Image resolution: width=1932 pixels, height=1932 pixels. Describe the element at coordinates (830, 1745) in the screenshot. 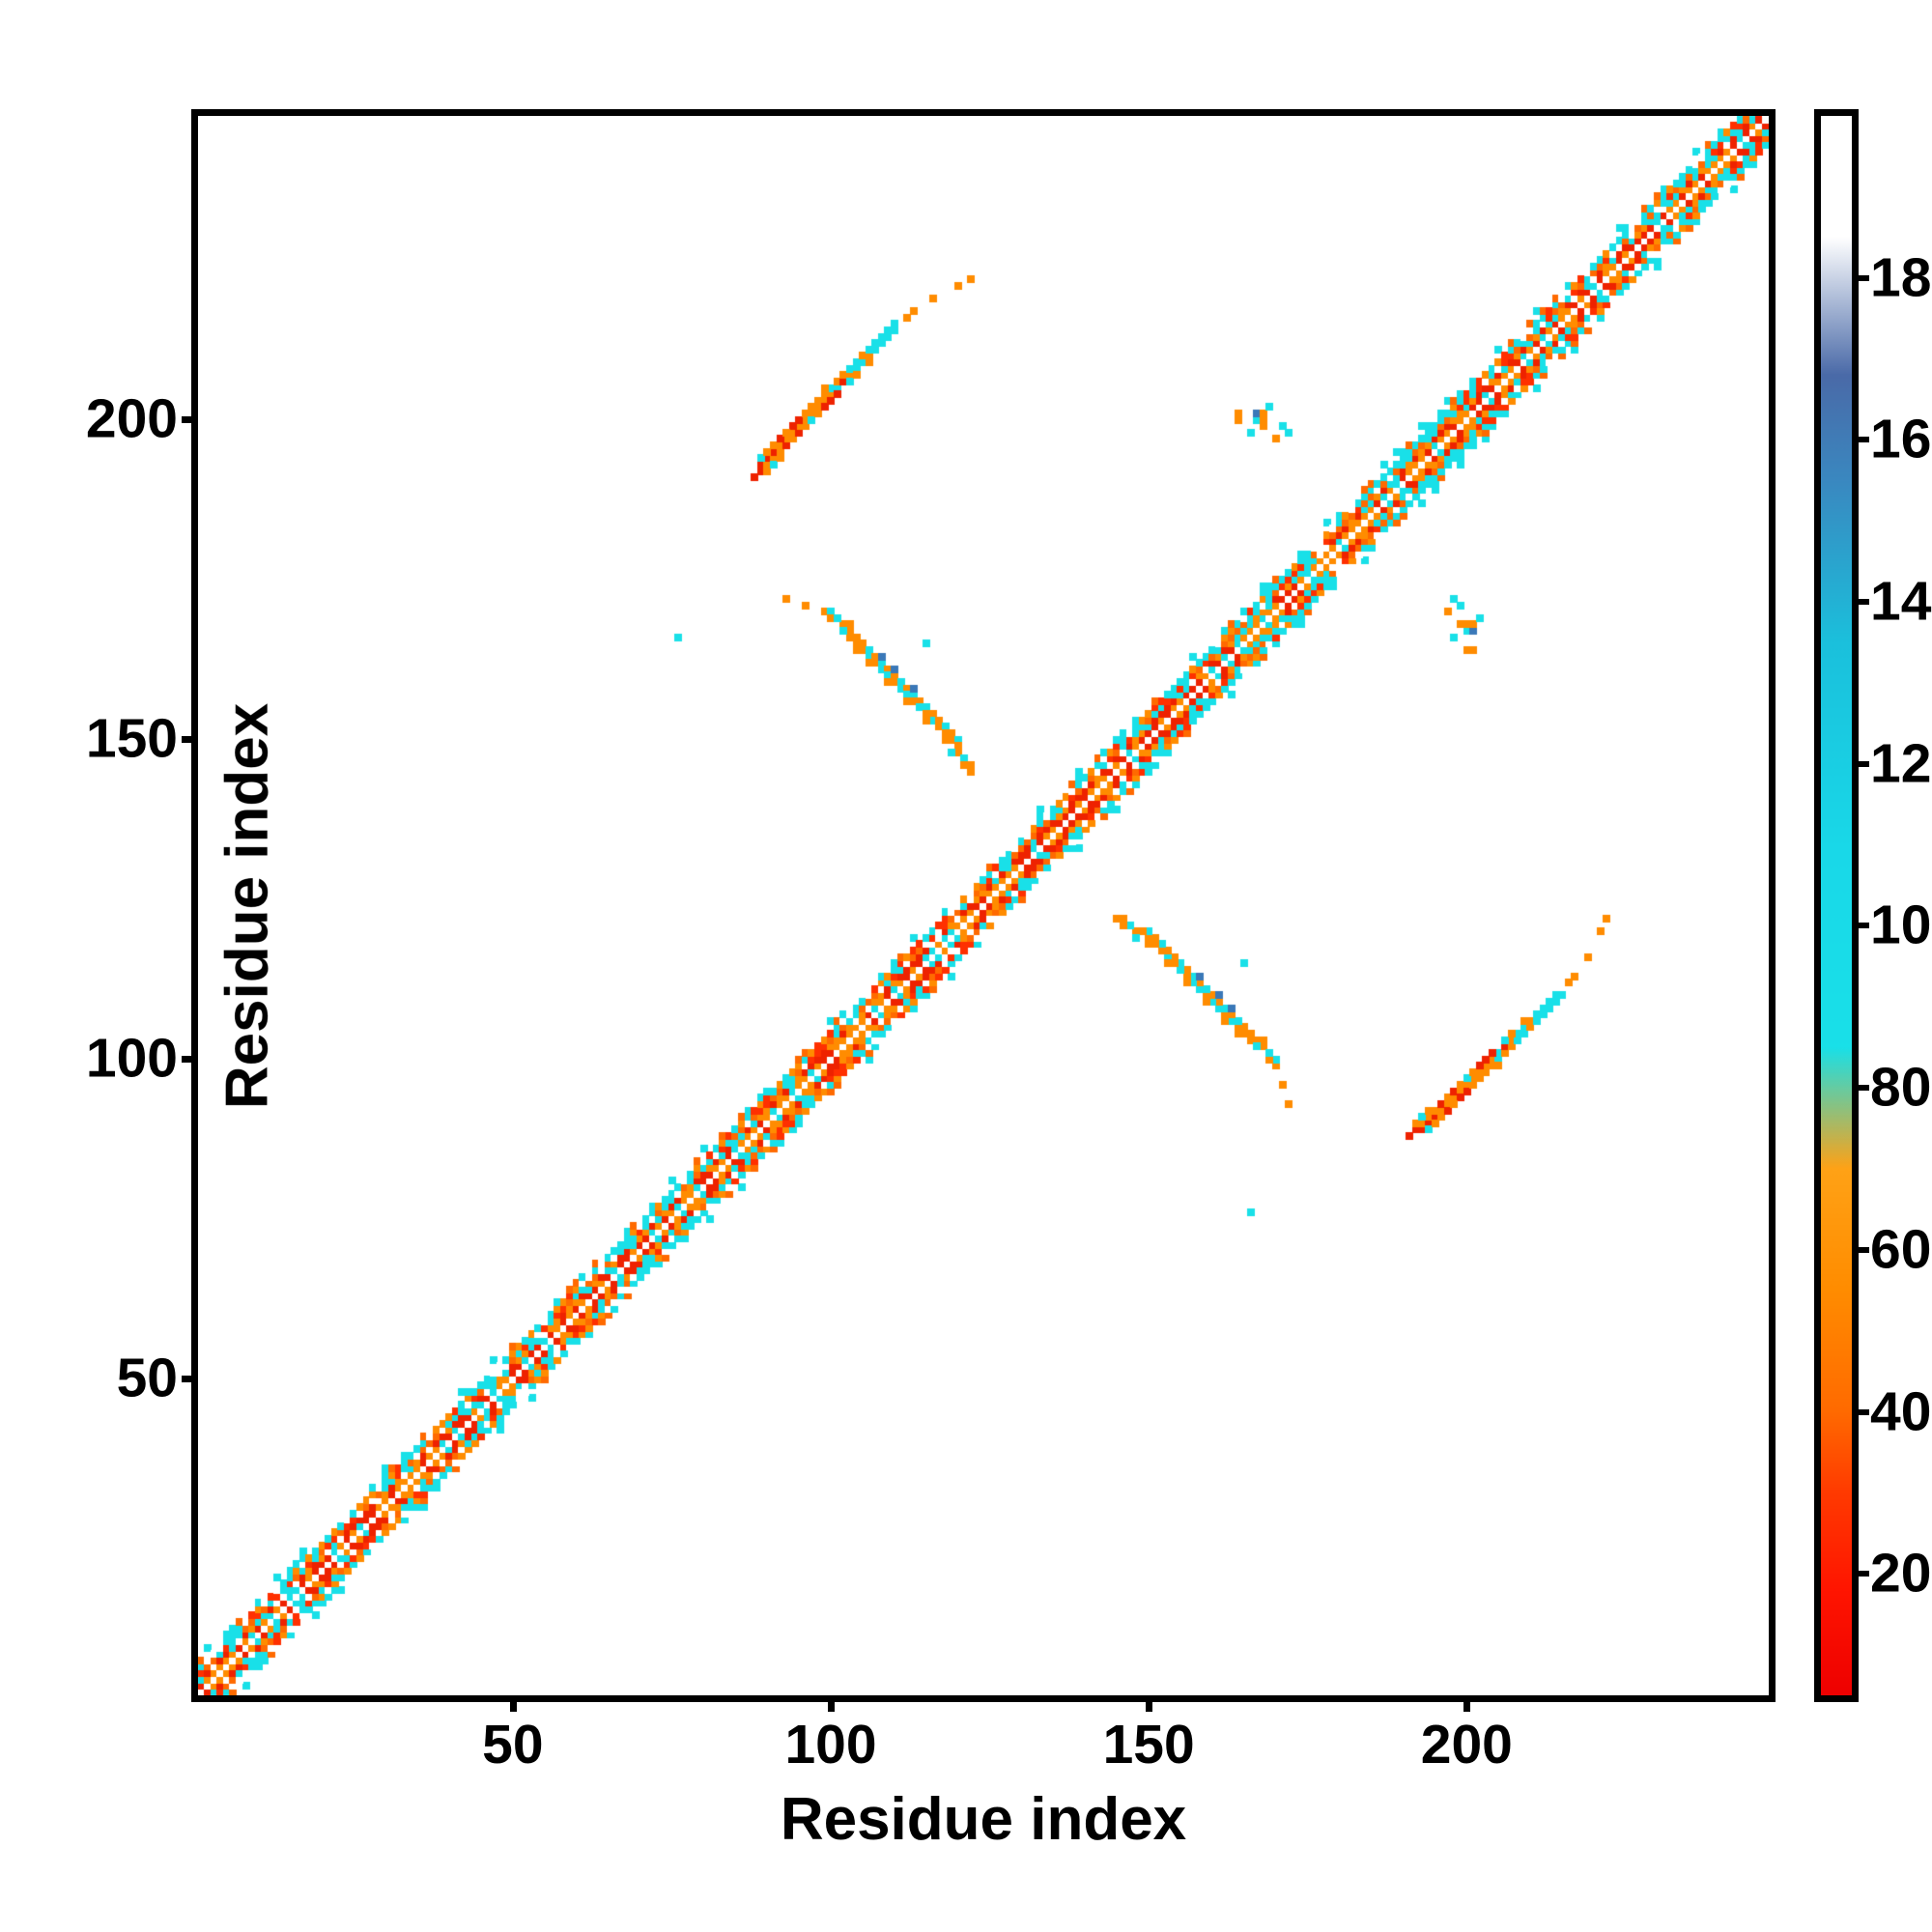

I see `x-tick-label: 100` at that location.